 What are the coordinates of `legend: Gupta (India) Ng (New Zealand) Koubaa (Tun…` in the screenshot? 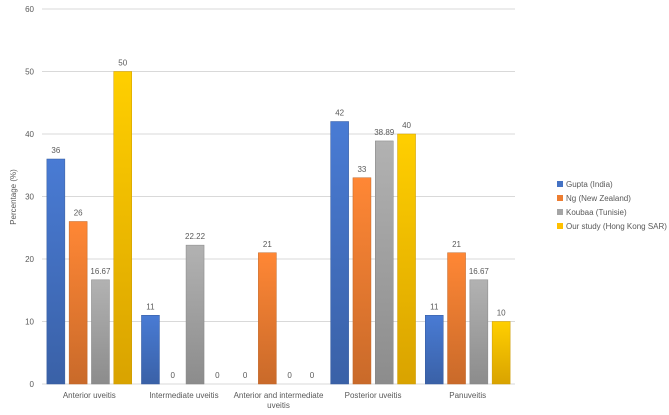 It's located at (612, 205).